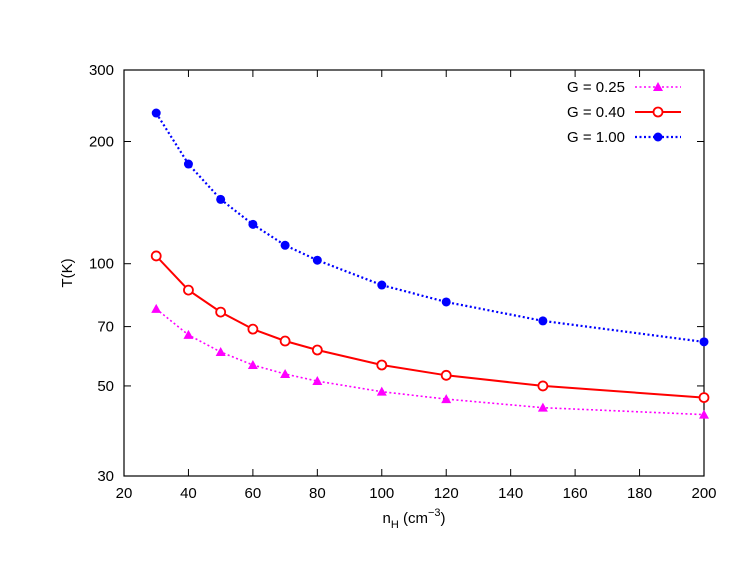  Describe the element at coordinates (124, 493) in the screenshot. I see `x-tick-label: 20` at that location.